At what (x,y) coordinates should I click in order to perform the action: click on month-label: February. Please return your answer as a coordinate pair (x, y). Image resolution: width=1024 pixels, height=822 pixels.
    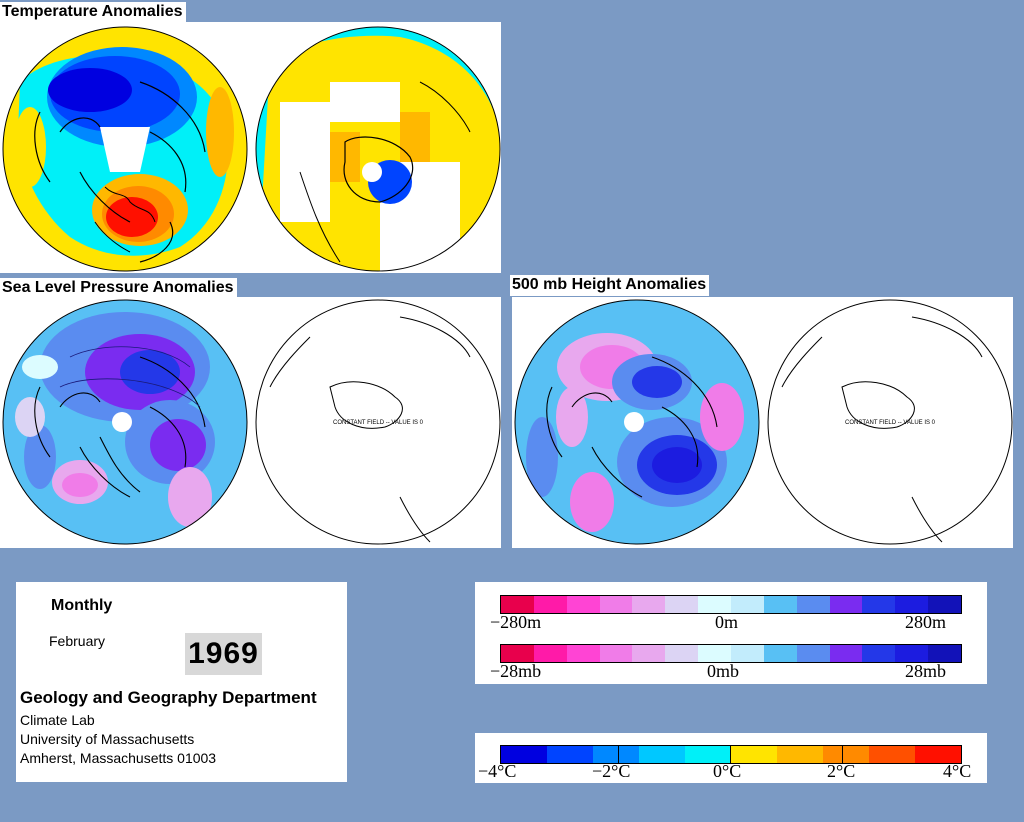
    Looking at the image, I should click on (77, 641).